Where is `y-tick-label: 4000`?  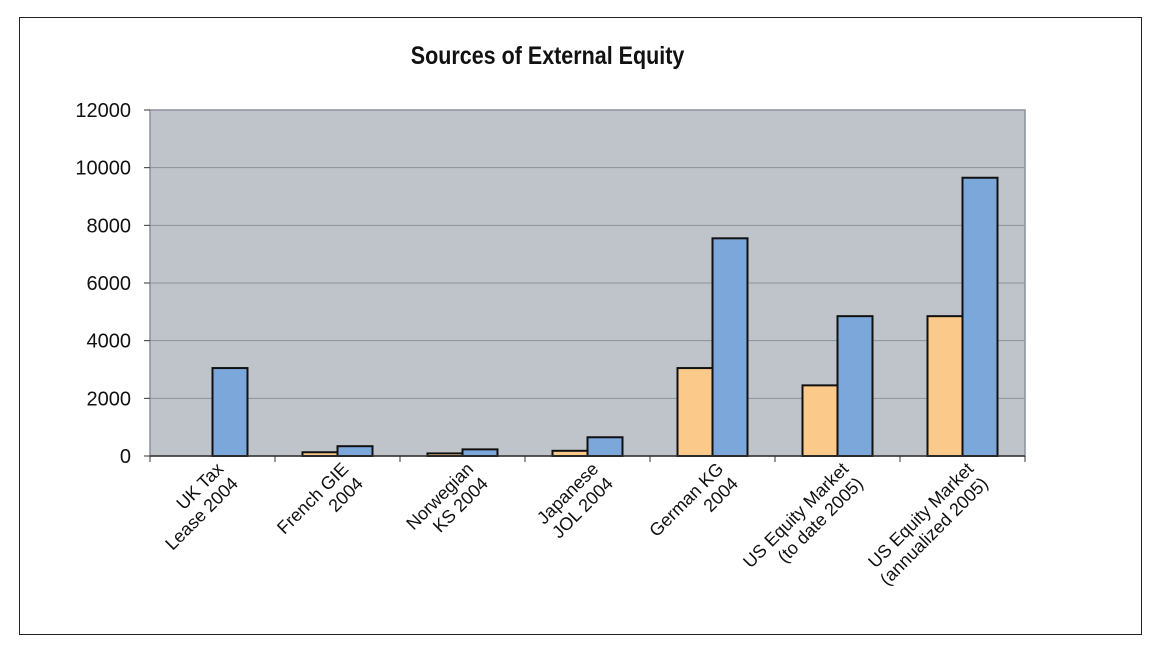 y-tick-label: 4000 is located at coordinates (109, 342).